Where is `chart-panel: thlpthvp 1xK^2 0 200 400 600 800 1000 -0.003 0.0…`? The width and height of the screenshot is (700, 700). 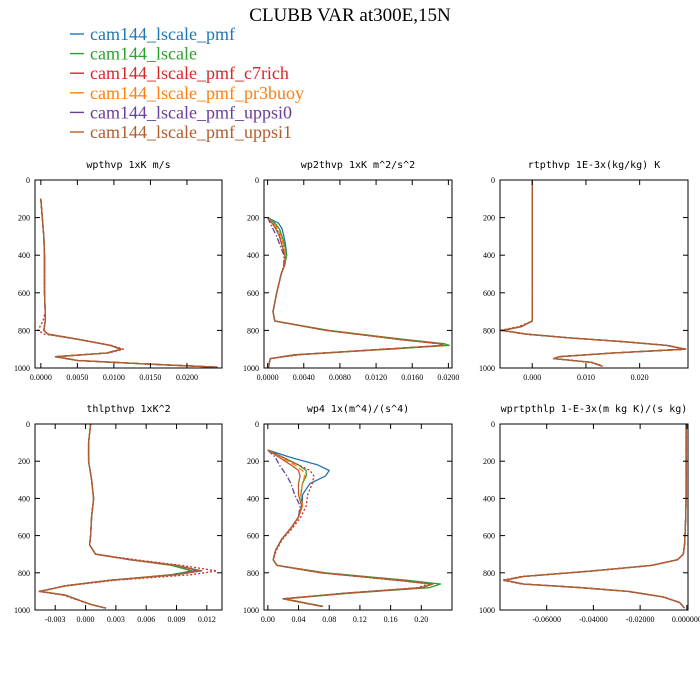
chart-panel: thlpthvp 1xK^2 0 200 400 600 800 1000 -0.003 0.0… is located at coordinates (118, 514).